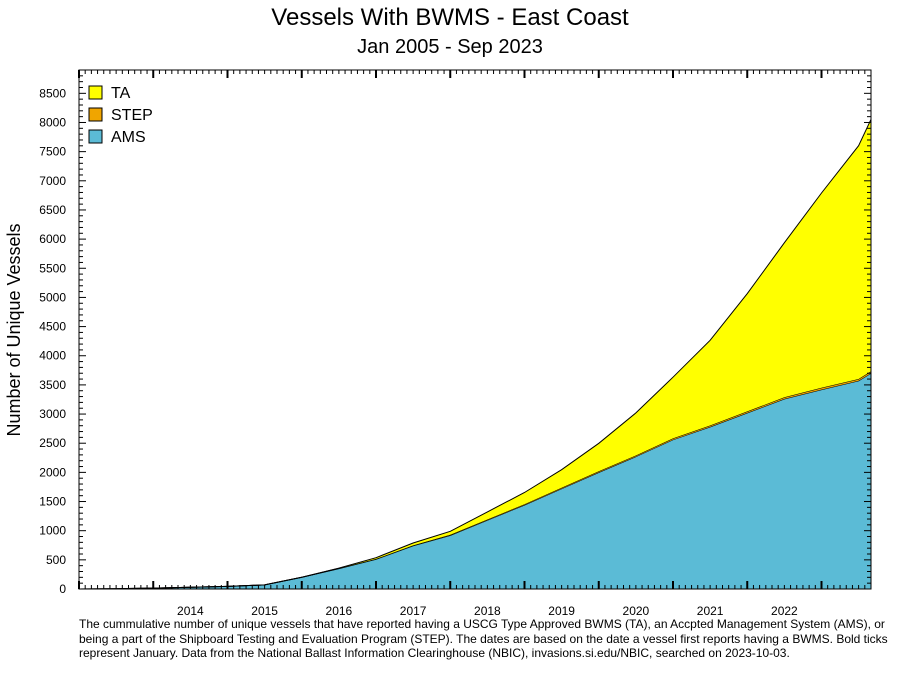 The height and width of the screenshot is (700, 900). Describe the element at coordinates (52, 443) in the screenshot. I see `y-tick-label: 2500` at that location.